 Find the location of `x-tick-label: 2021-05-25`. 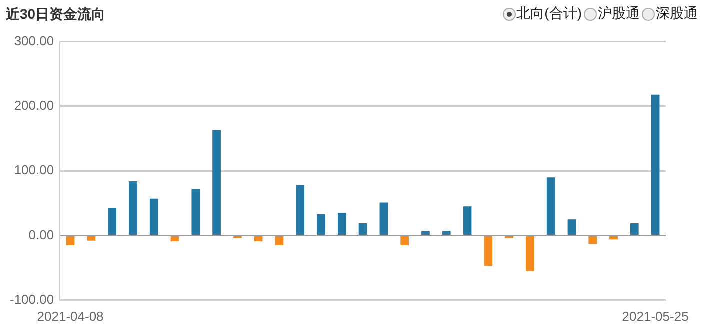

x-tick-label: 2021-05-25 is located at coordinates (655, 316).